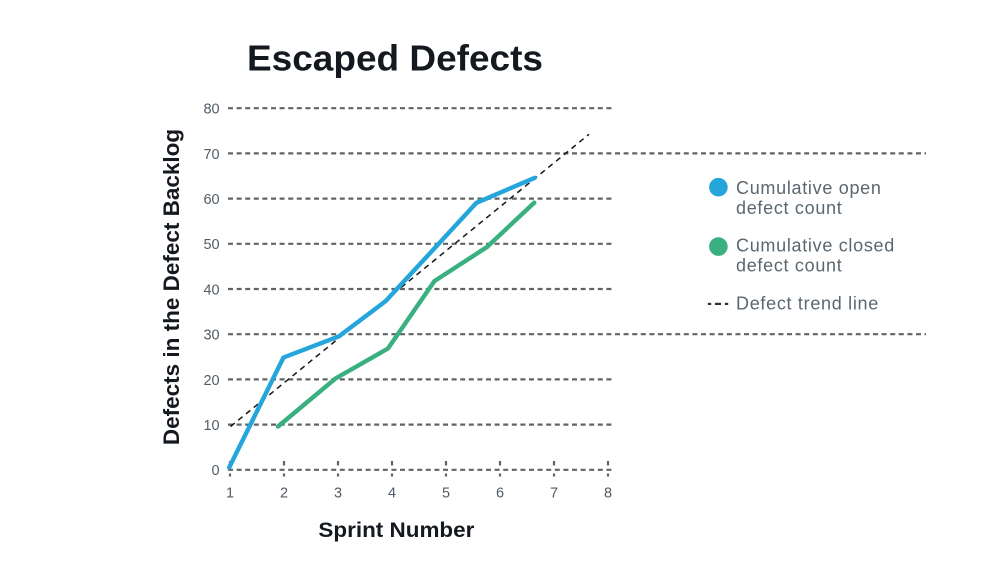  I want to click on svg-text: 8, so click(608, 494).